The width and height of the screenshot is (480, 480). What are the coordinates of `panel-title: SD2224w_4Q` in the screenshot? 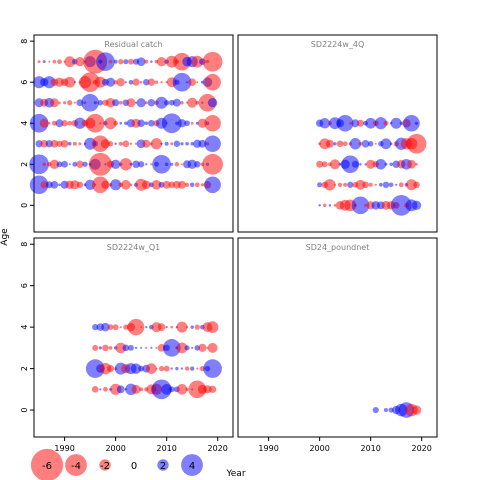 It's located at (338, 44).